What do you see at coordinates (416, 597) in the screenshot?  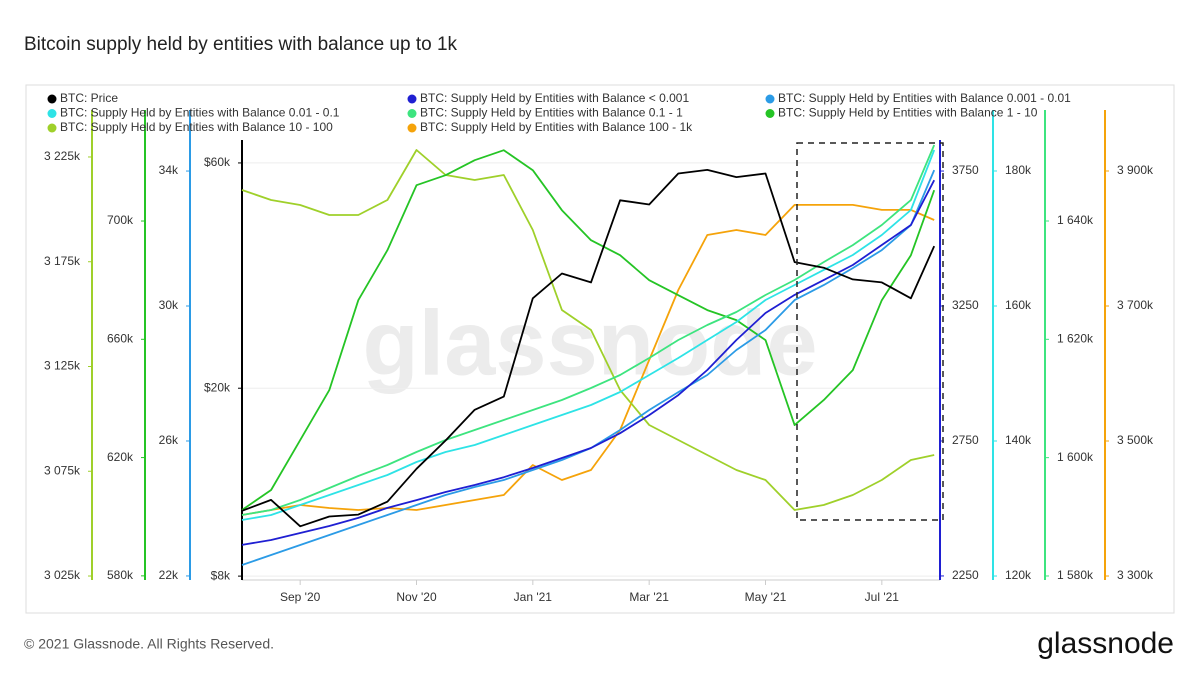 I see `x-tick-label: Nov '20` at bounding box center [416, 597].